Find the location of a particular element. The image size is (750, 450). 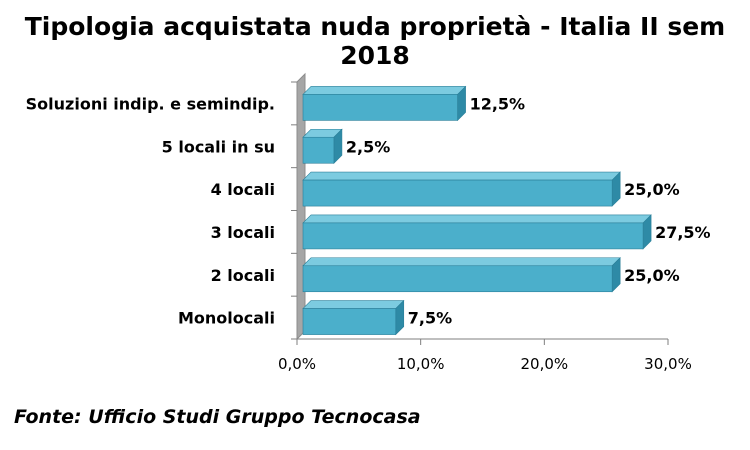

x-tick-label: 0,0% is located at coordinates (297, 364).